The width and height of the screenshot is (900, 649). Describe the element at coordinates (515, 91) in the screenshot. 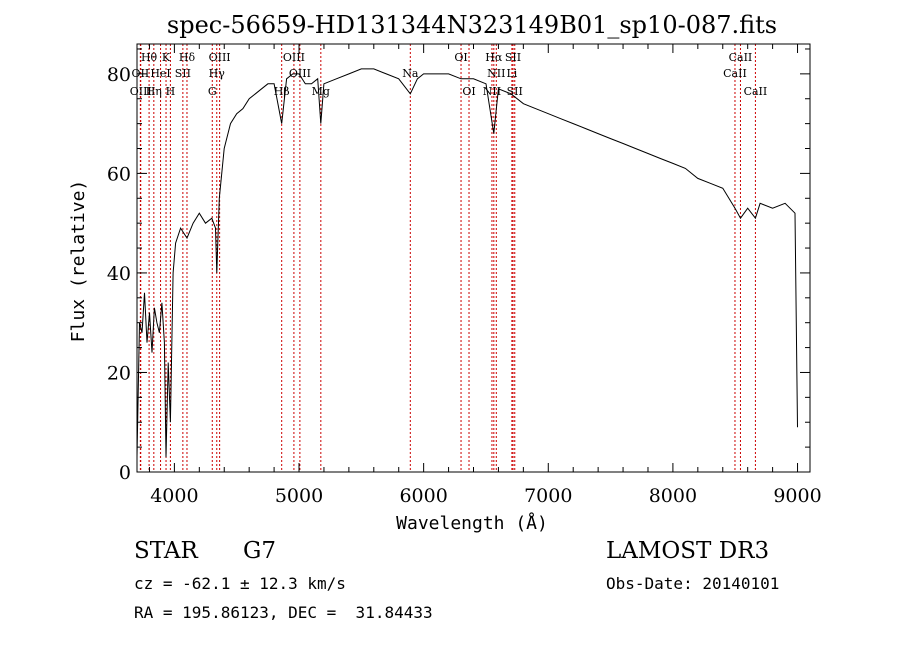

I see `line-label-24: SII` at that location.